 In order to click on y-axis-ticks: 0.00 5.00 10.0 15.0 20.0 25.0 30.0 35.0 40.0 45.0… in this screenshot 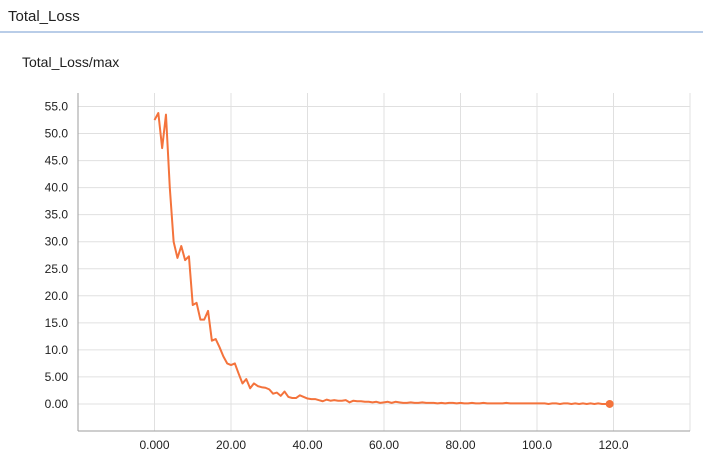, I will do `click(57, 255)`.